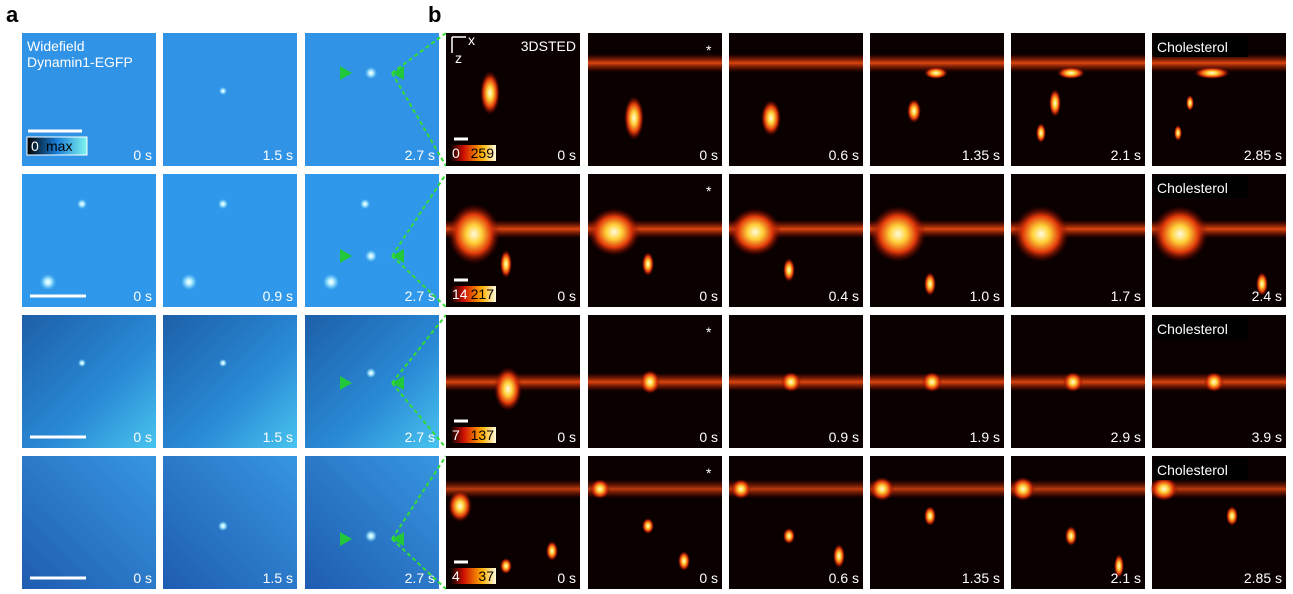 The width and height of the screenshot is (1293, 594). Describe the element at coordinates (80, 62) in the screenshot. I see `image-subtitle: Dynamin1-EGFP` at that location.